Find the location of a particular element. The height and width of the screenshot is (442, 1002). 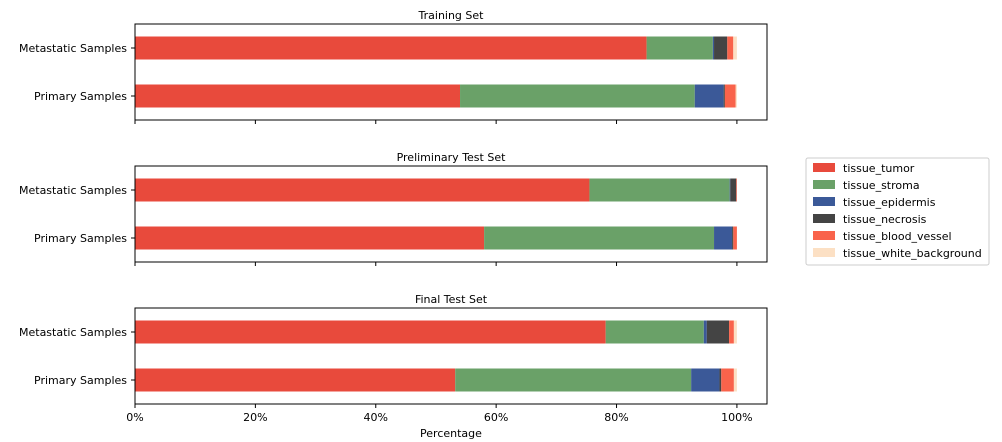

legend-label: tissue_epidermis is located at coordinates (889, 202).